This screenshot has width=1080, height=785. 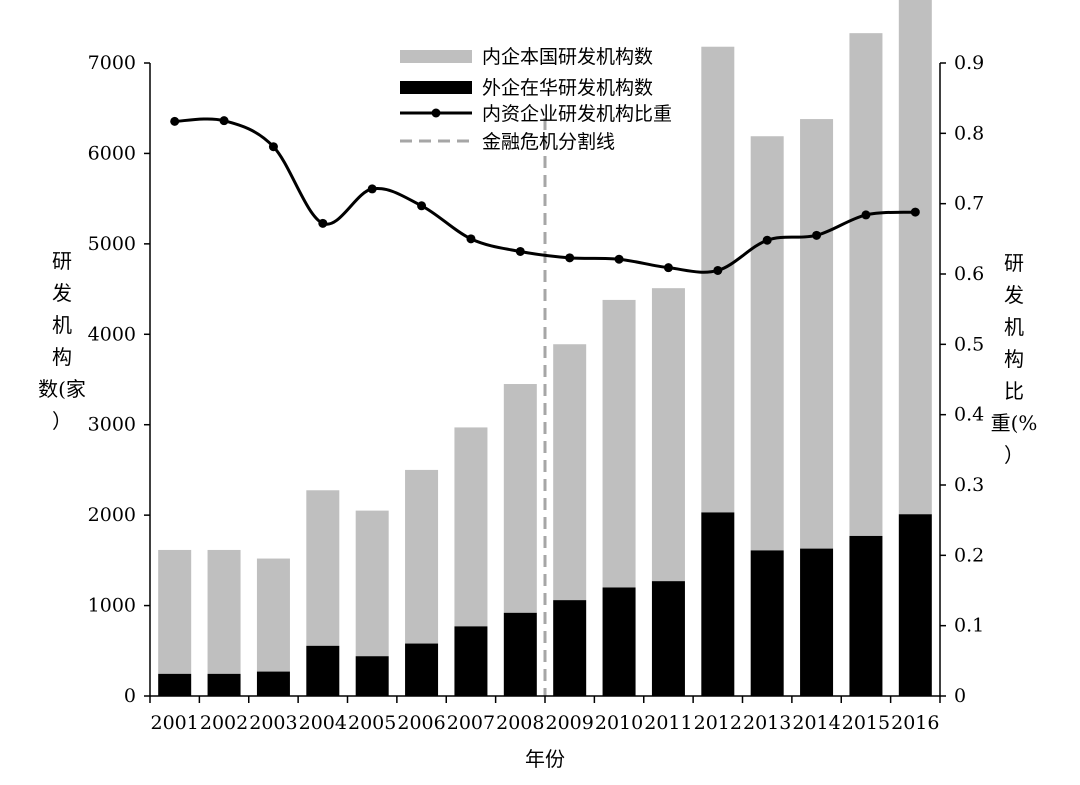 I want to click on bar-domestic-2007, so click(x=471, y=527).